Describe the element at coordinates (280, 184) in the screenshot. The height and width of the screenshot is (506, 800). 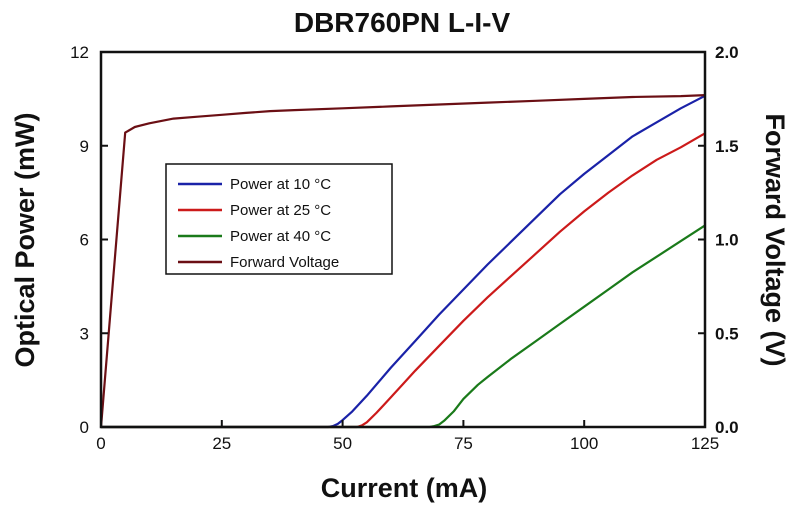
I see `legend-label-1: Power at 10 °C` at that location.